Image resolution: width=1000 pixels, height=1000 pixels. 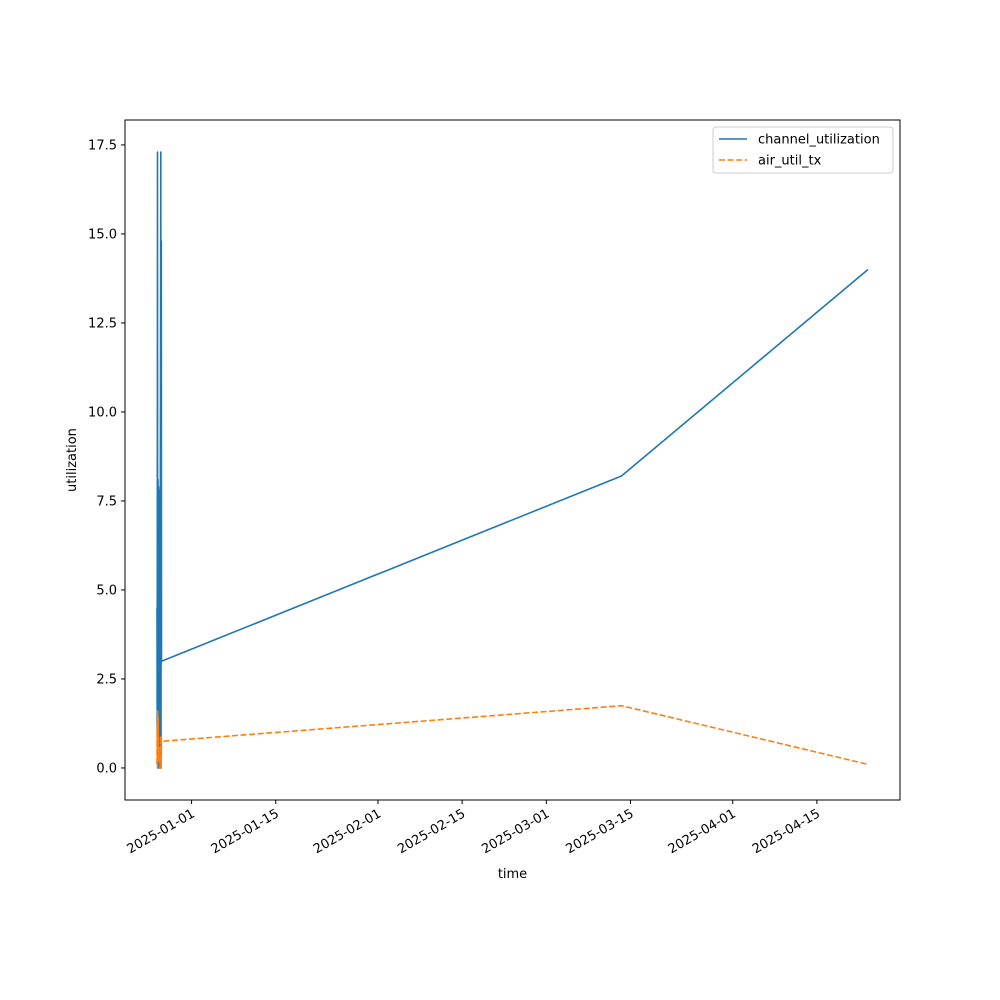 I want to click on x-axis-title: time, so click(x=512, y=874).